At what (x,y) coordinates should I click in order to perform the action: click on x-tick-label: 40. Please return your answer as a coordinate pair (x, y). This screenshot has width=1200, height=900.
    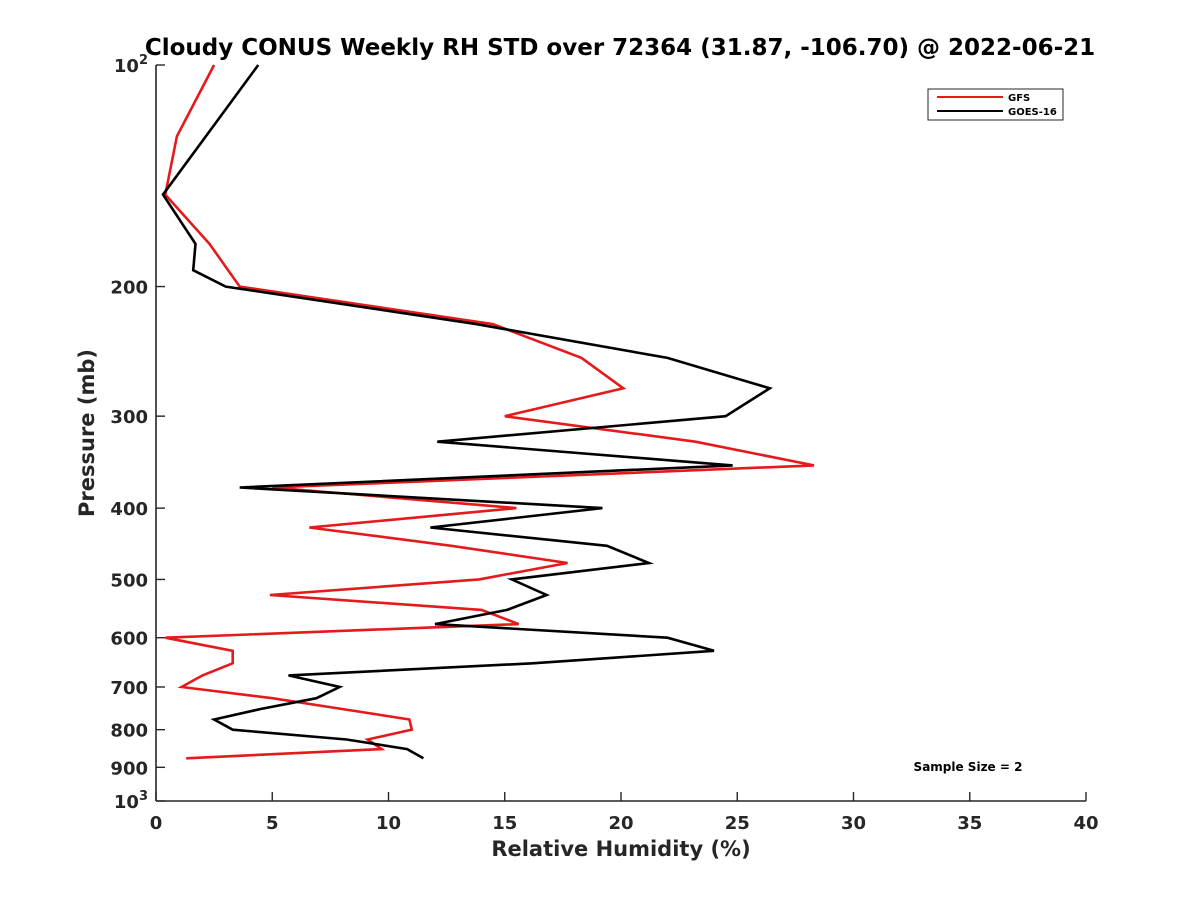
    Looking at the image, I should click on (1085, 823).